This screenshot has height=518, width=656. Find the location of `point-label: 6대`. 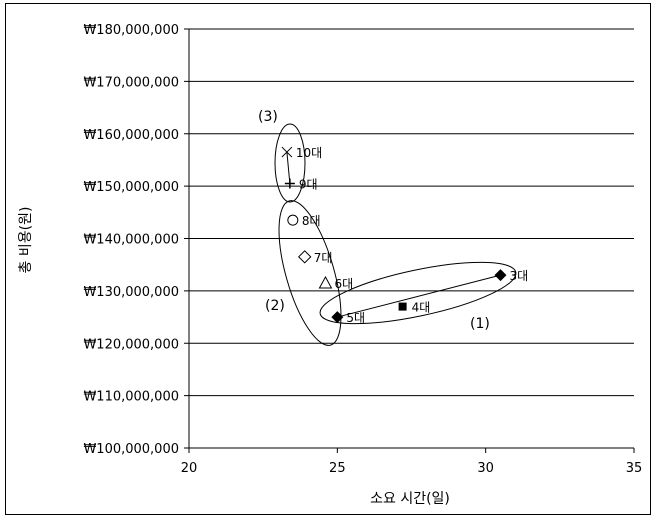

point-label: 6대 is located at coordinates (343, 284).